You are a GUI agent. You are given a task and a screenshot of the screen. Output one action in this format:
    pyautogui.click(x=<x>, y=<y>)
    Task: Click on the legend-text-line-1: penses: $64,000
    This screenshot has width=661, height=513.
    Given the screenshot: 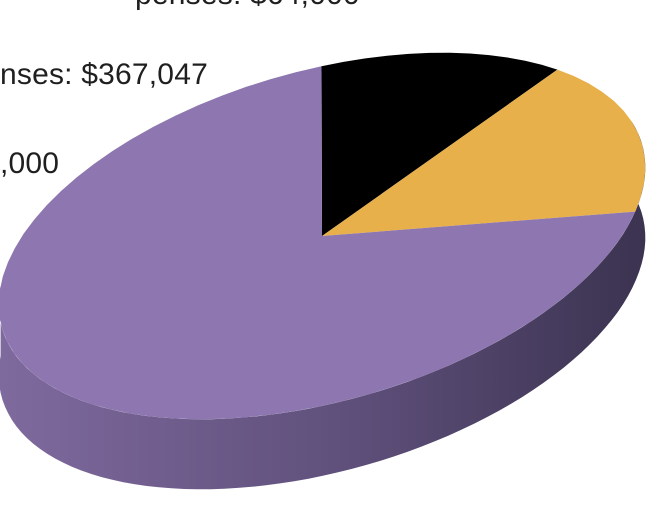 What is the action you would take?
    pyautogui.click(x=247, y=6)
    